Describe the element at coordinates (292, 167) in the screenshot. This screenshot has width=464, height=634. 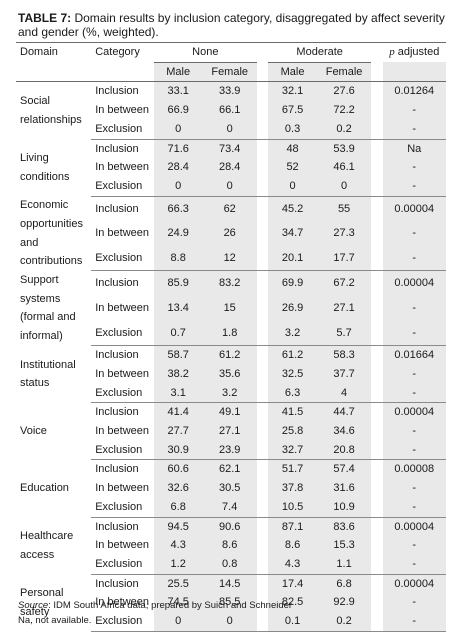
I see `moderate-male-cell: 52` at that location.